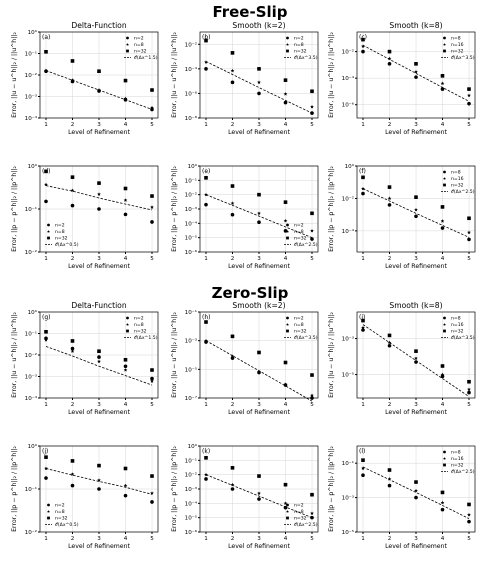  Describe the element at coordinates (416, 132) in the screenshot. I see `x-axis-label: Level of Refinement` at that location.